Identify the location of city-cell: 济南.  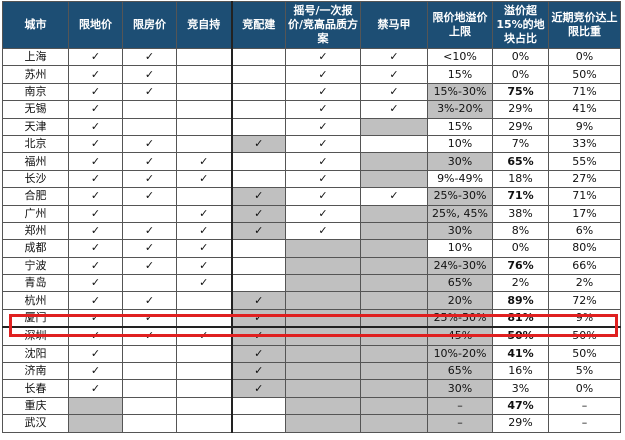
(35, 371).